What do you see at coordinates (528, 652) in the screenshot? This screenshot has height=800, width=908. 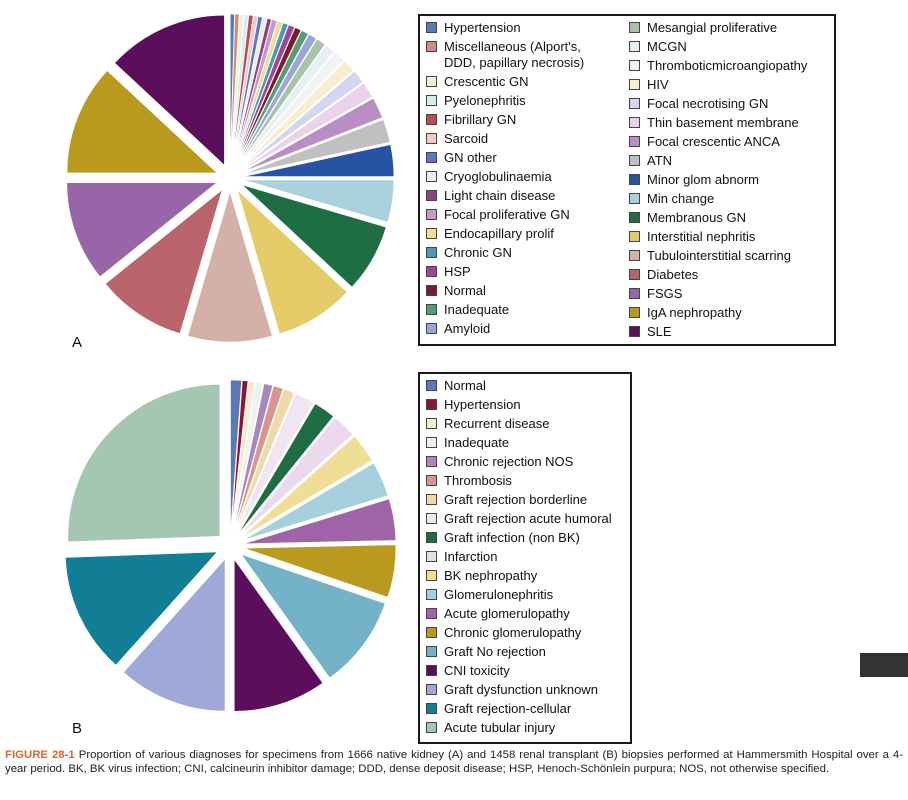 I see `legend-item-graft-no-rejection: Graft No rejection` at bounding box center [528, 652].